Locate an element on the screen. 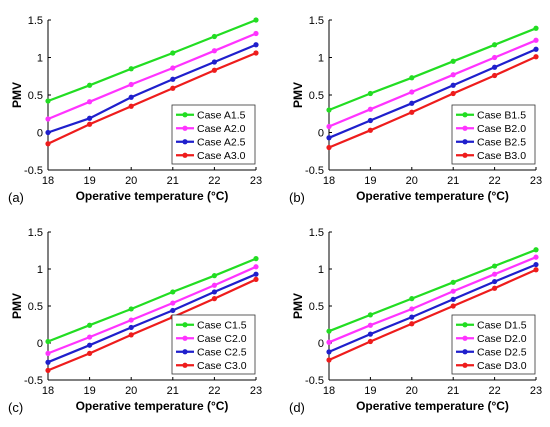  x-tick-label: 19 is located at coordinates (370, 391).